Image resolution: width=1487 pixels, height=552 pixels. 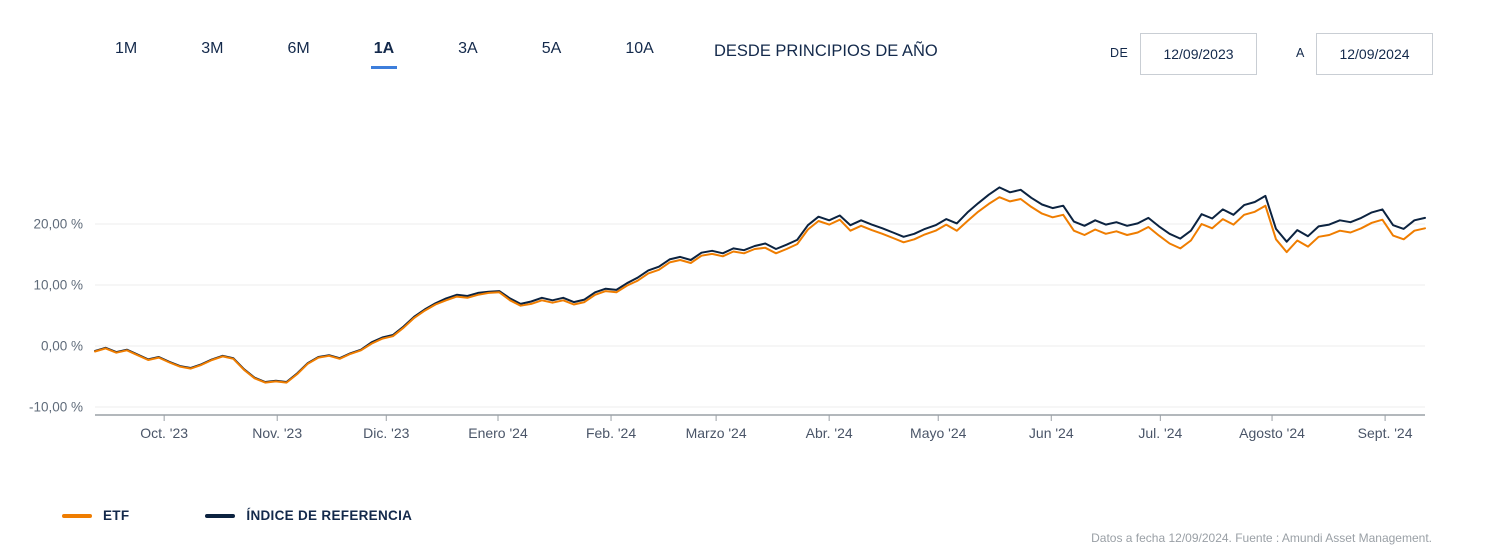 I want to click on x-axis-label: Nov. '23, so click(x=277, y=433).